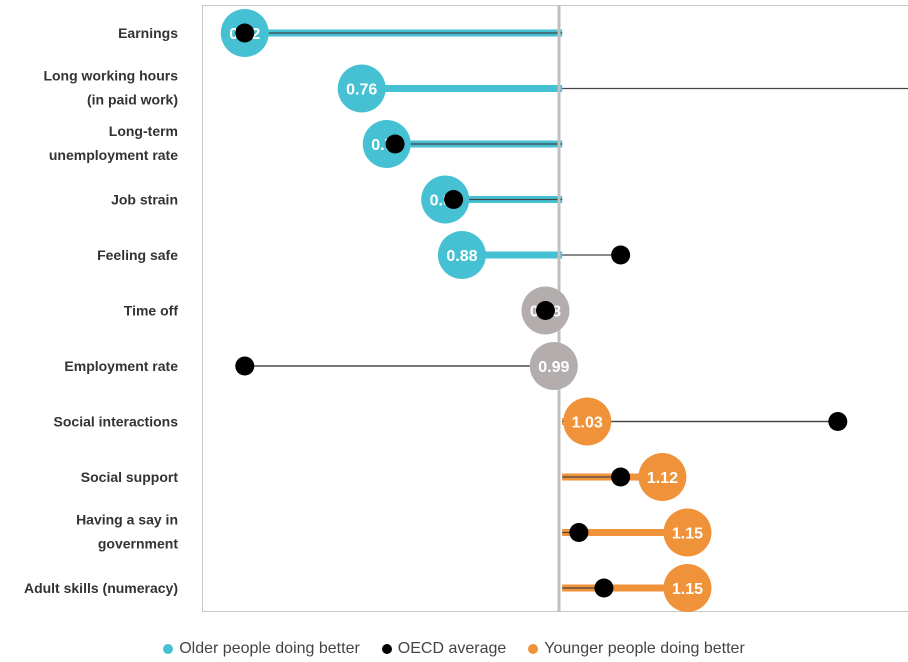 Image resolution: width=908 pixels, height=662 pixels. What do you see at coordinates (148, 33) in the screenshot?
I see `category-label: Earnings` at bounding box center [148, 33].